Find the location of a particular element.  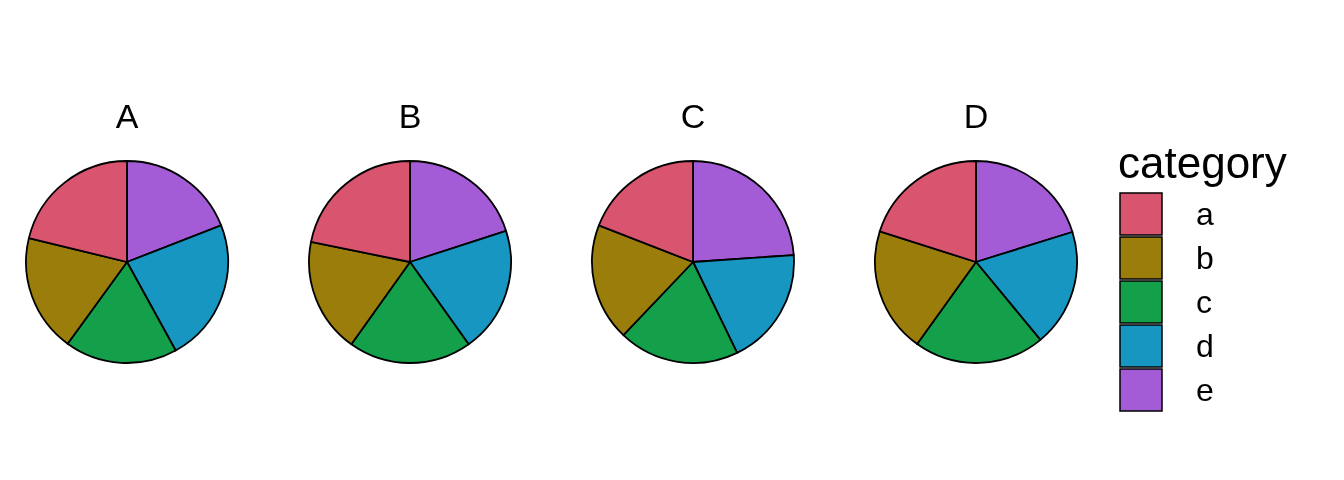

legend-label: c is located at coordinates (1204, 302).